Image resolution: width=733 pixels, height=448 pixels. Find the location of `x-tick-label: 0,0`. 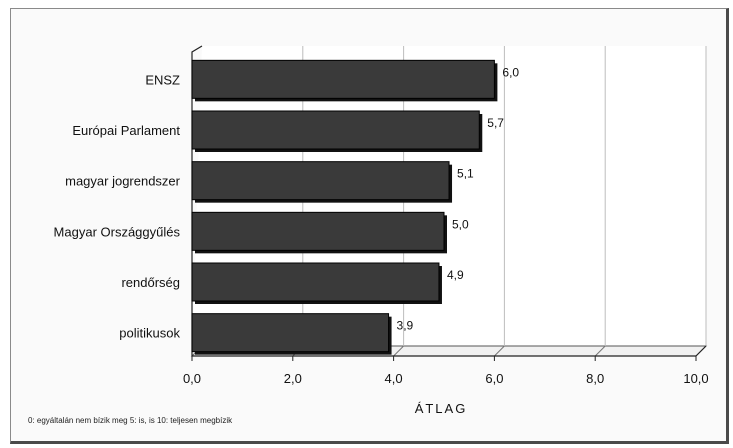

x-tick-label: 0,0 is located at coordinates (192, 378).